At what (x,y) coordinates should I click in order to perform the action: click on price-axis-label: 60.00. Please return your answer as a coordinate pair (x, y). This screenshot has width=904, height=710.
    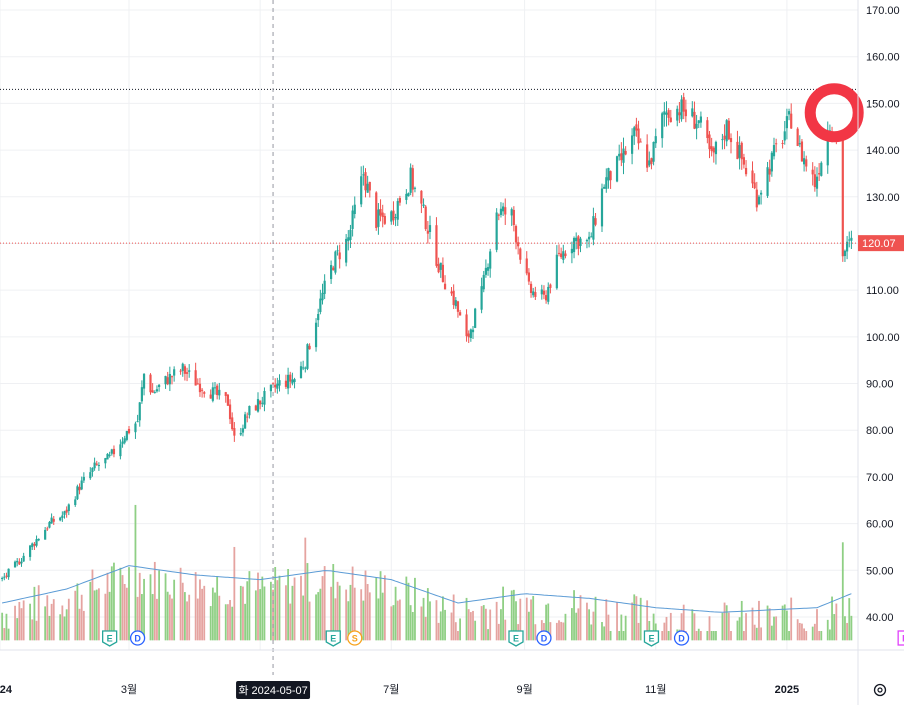
    Looking at the image, I should click on (880, 525).